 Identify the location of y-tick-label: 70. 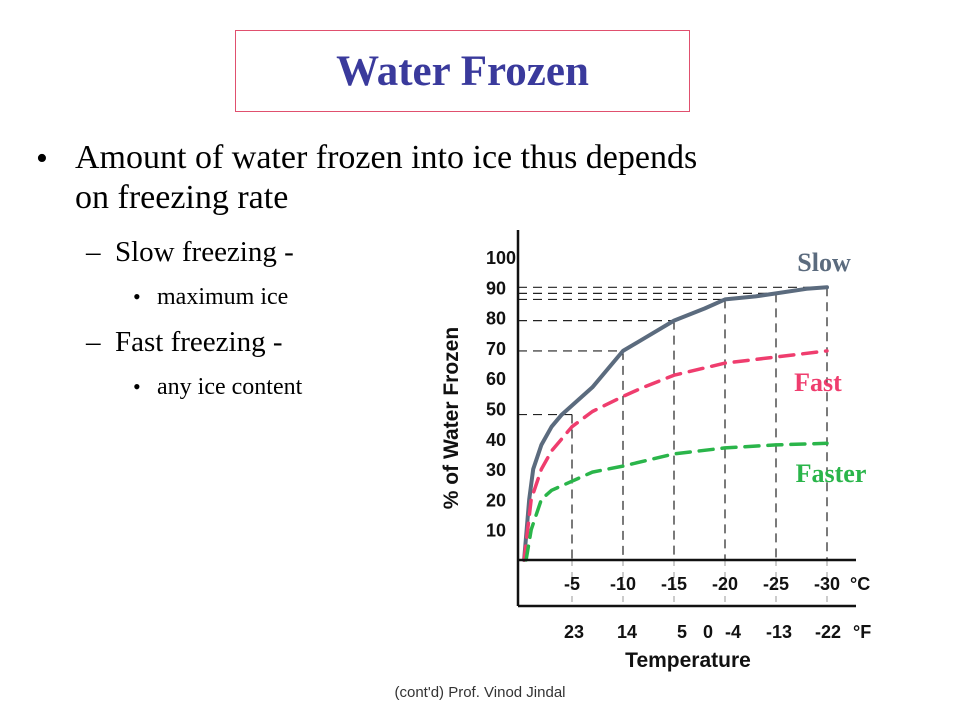
(496, 349).